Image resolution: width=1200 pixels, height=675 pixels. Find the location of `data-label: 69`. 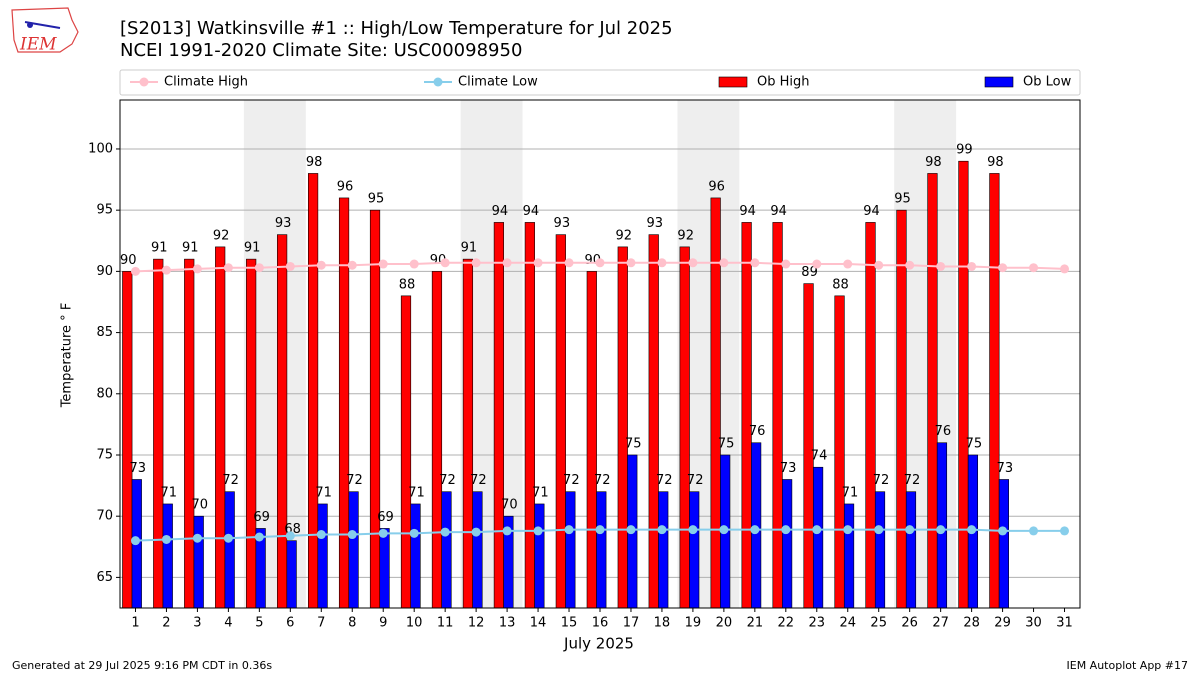

data-label: 69 is located at coordinates (261, 517).